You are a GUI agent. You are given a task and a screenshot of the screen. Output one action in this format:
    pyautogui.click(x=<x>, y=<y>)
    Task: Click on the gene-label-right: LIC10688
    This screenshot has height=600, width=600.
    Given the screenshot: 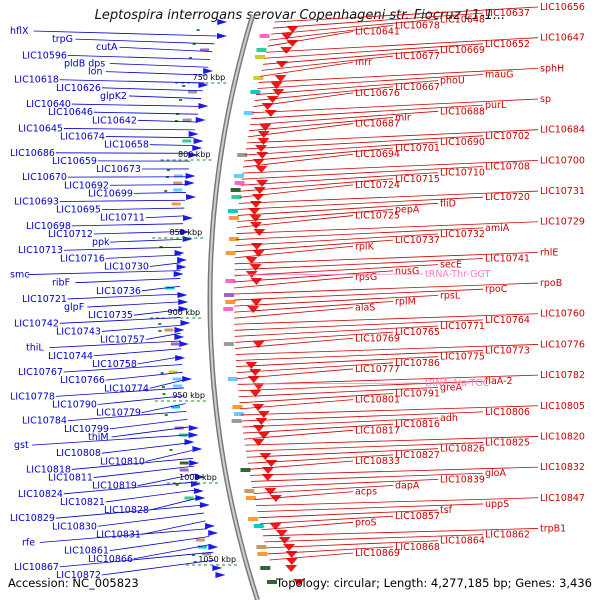 What is the action you would take?
    pyautogui.click(x=462, y=111)
    